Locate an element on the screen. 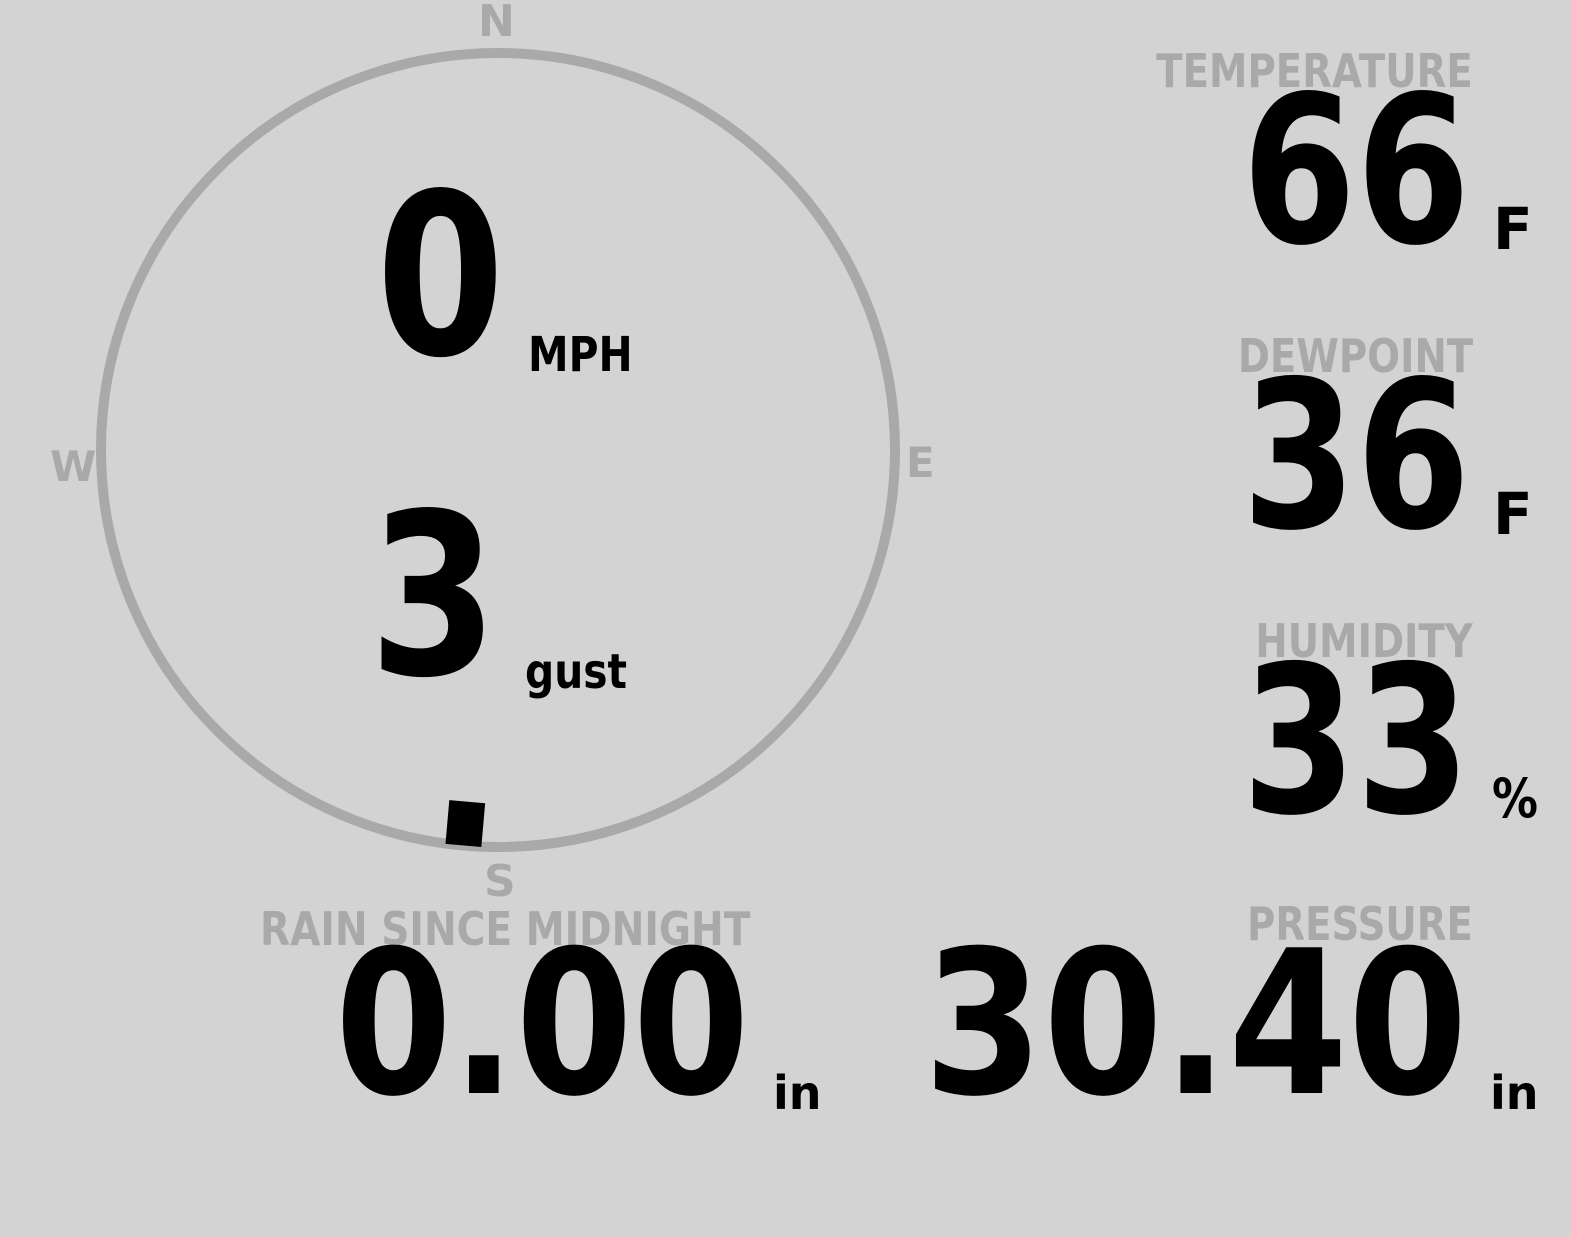  temperature-label: TEMPERATURE is located at coordinates (1314, 71).